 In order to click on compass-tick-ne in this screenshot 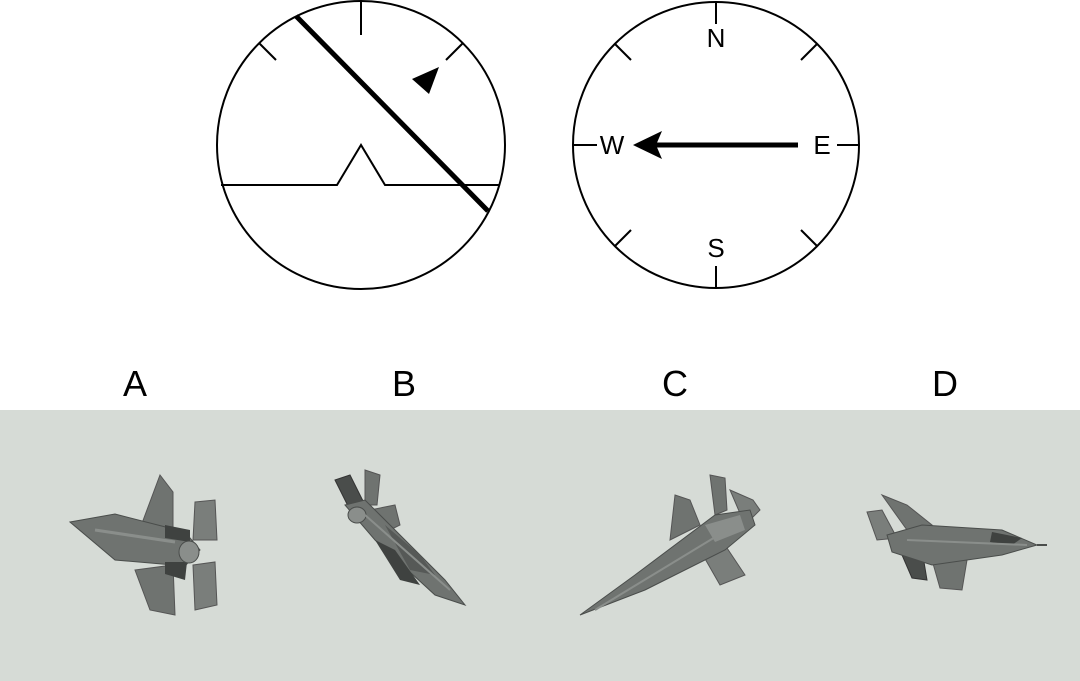, I will do `click(809, 52)`.